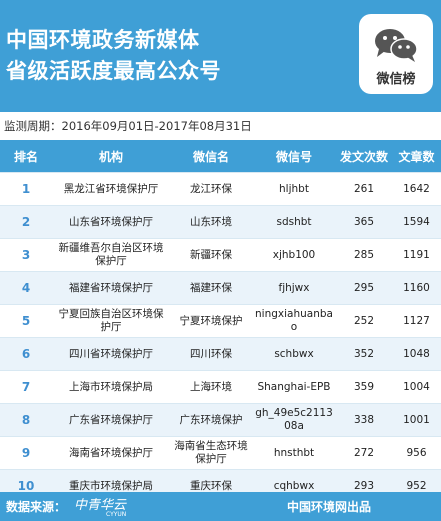  Describe the element at coordinates (364, 420) in the screenshot. I see `posts-cell: 338` at that location.